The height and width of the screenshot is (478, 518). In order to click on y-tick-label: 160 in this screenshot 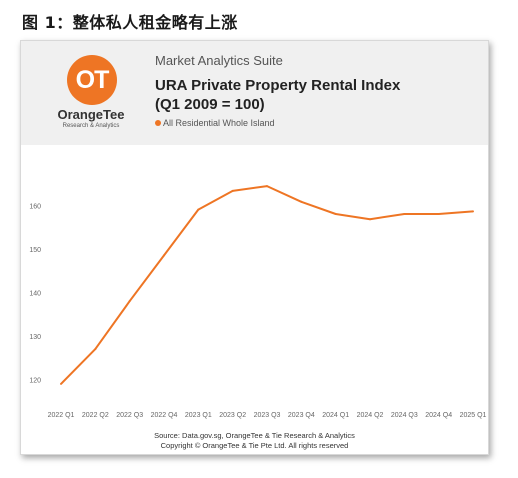, I will do `click(35, 206)`.